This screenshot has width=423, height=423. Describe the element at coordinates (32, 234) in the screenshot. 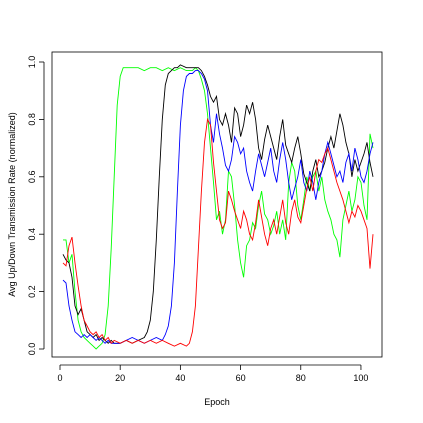

I see `y-tick-label: 0.4` at that location.